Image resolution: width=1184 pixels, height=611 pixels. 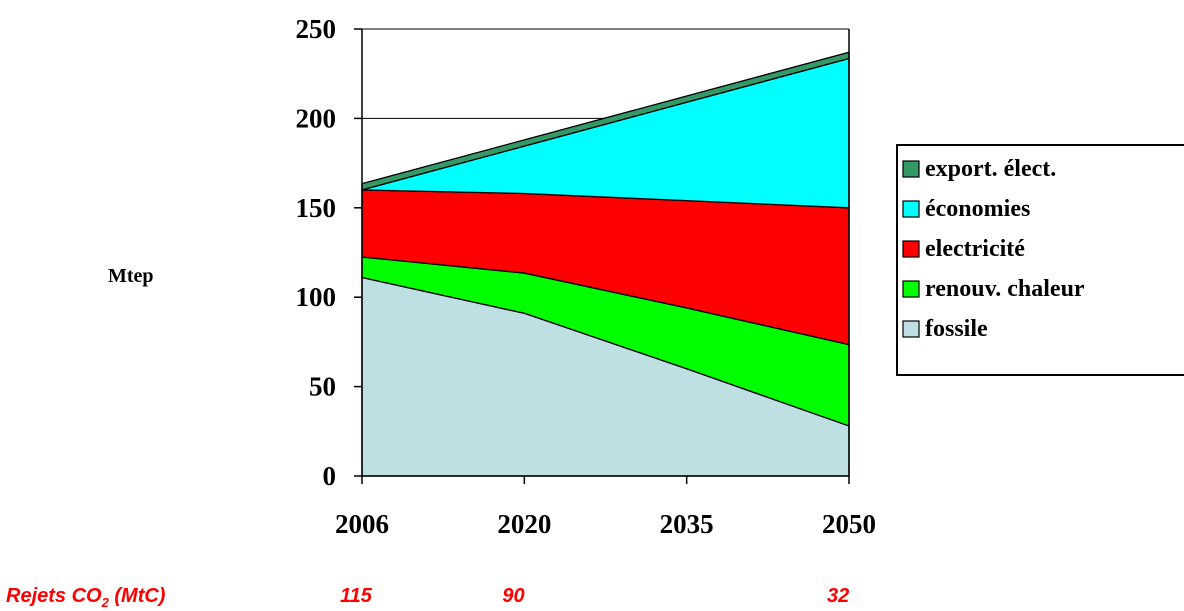 I want to click on co2-value: 115, so click(x=356, y=596).